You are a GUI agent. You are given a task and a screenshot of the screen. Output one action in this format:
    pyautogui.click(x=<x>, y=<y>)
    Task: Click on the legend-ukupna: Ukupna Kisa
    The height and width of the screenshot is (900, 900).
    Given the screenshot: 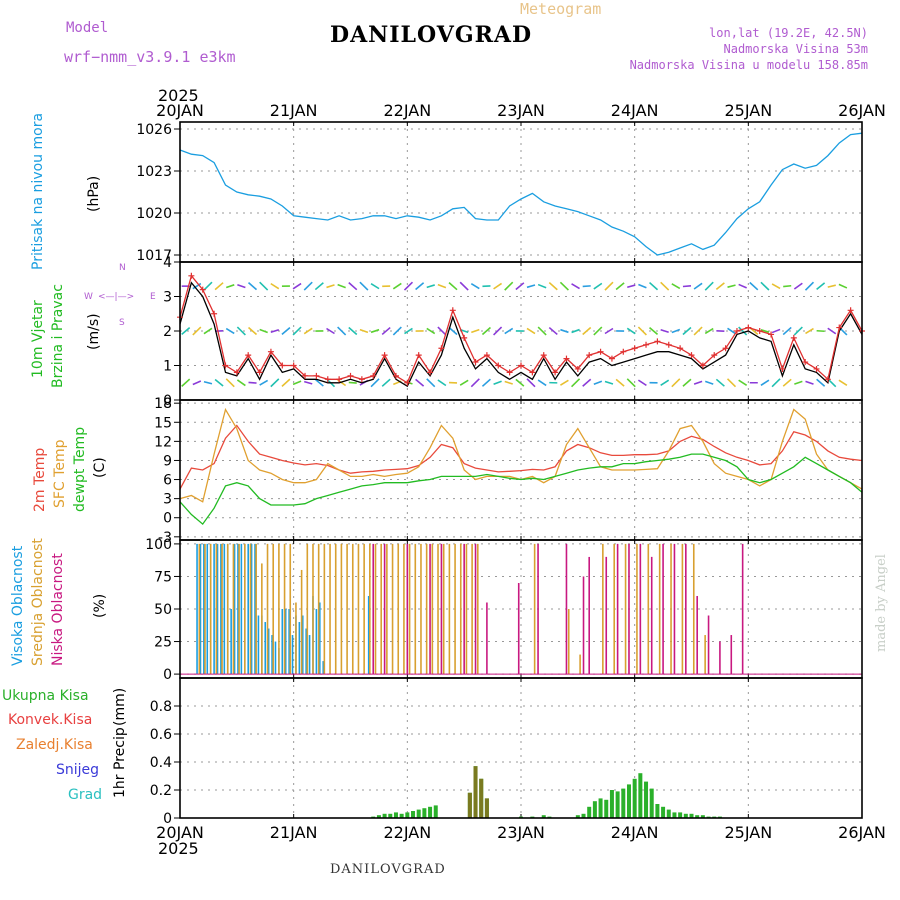 What is the action you would take?
    pyautogui.click(x=45, y=696)
    